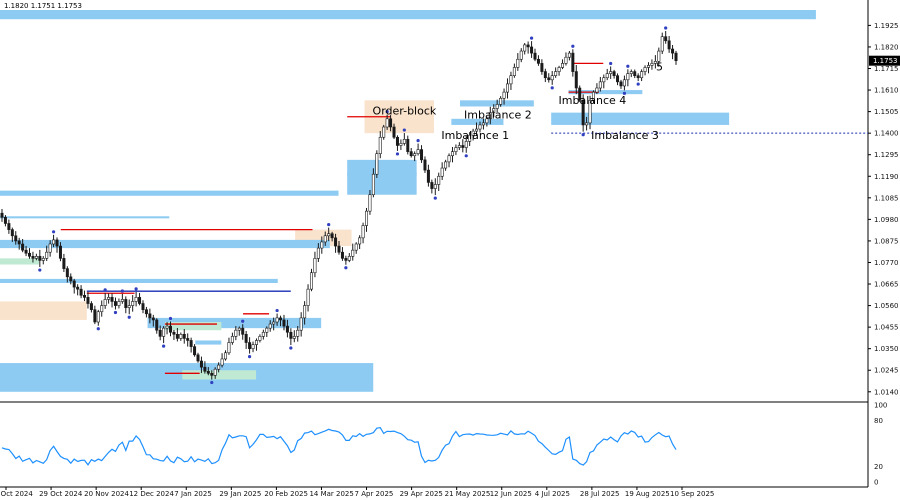 The height and width of the screenshot is (500, 900). Describe the element at coordinates (886, 155) in the screenshot. I see `price-tick-label: 1.1295` at that location.